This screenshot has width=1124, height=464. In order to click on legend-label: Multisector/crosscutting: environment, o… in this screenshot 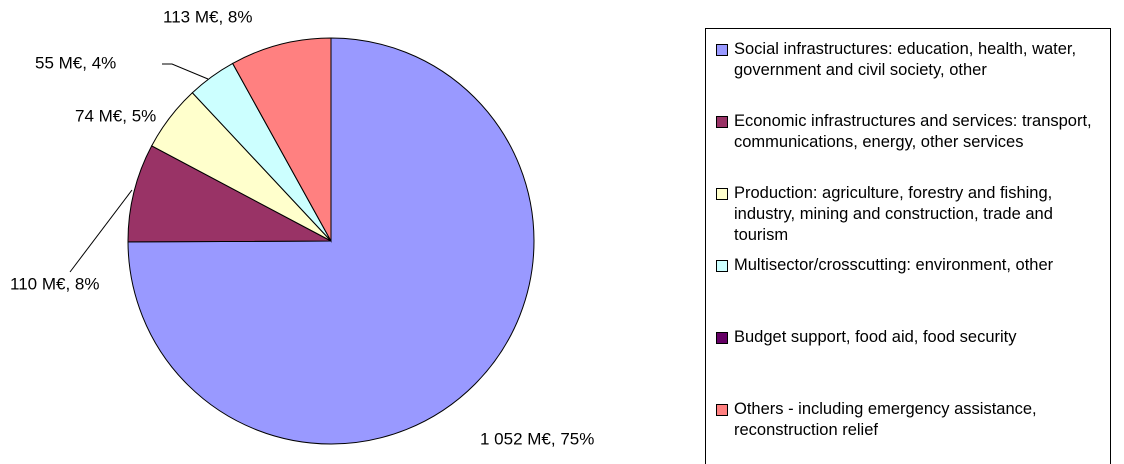, I will do `click(894, 265)`.